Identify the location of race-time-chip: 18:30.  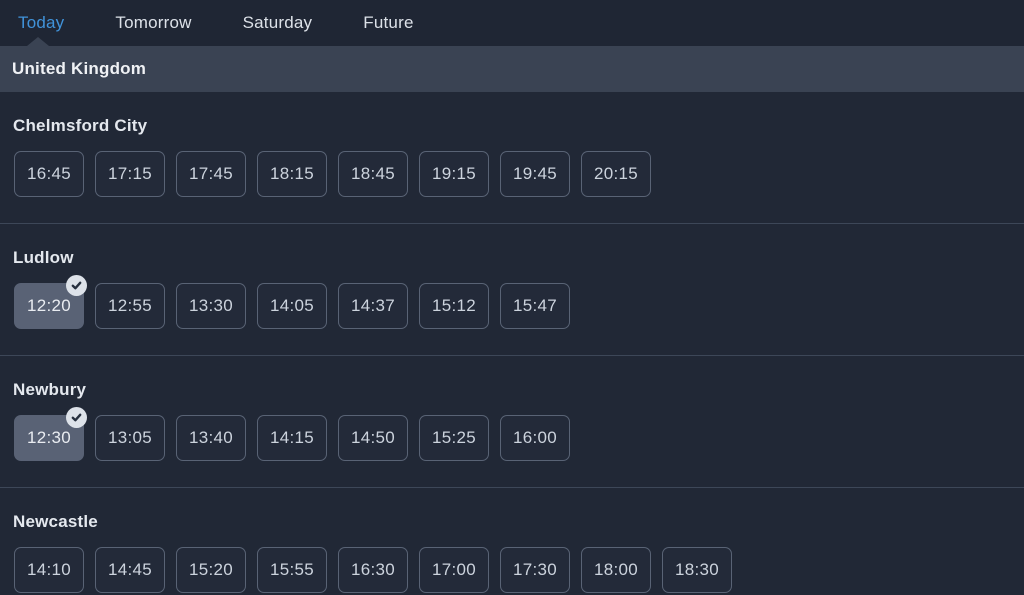
(697, 570).